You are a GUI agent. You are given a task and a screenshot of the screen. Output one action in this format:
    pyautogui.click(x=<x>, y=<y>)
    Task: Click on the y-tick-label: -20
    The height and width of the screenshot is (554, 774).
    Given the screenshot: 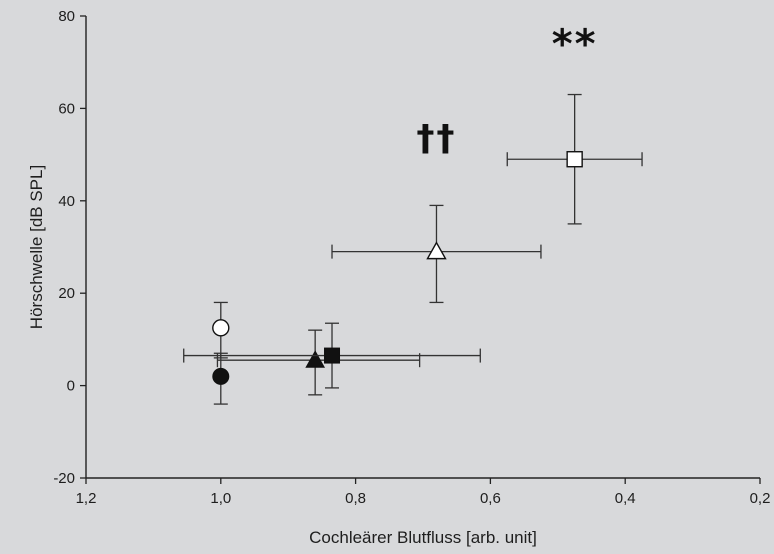 What is the action you would take?
    pyautogui.click(x=64, y=478)
    